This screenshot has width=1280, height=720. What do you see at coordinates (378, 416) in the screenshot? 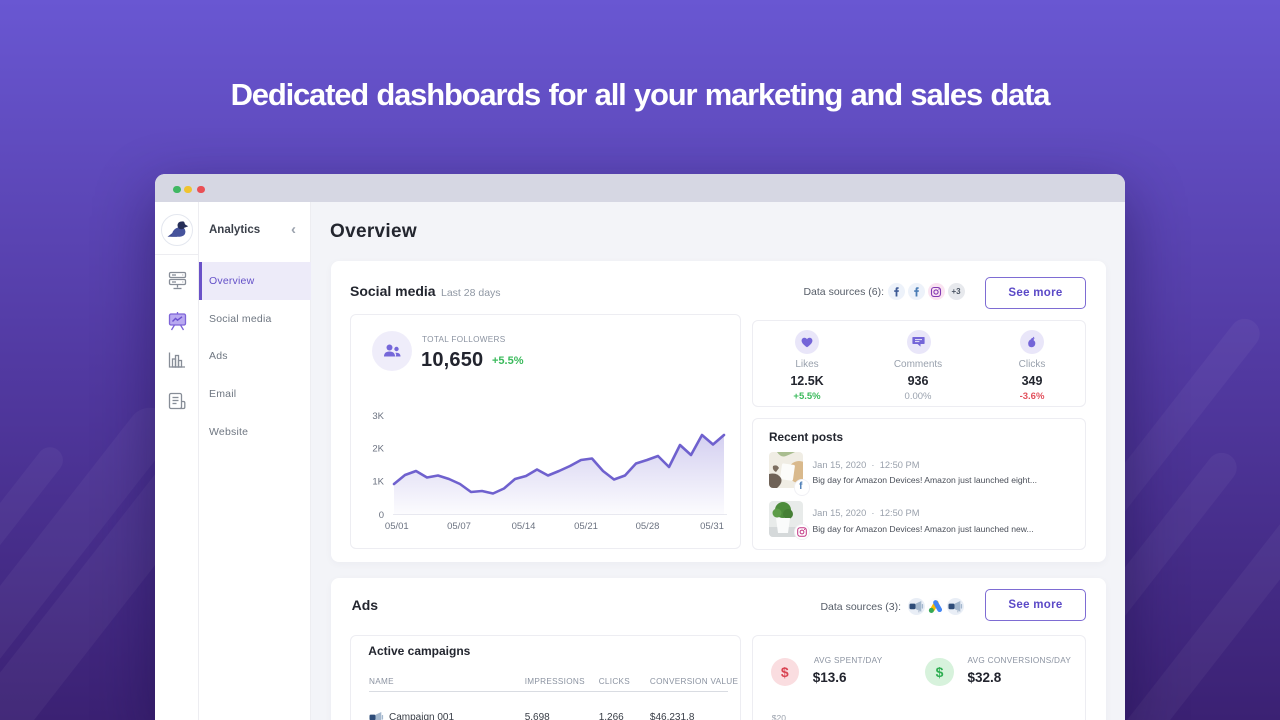
I see `svg-text: 3K` at bounding box center [378, 416].